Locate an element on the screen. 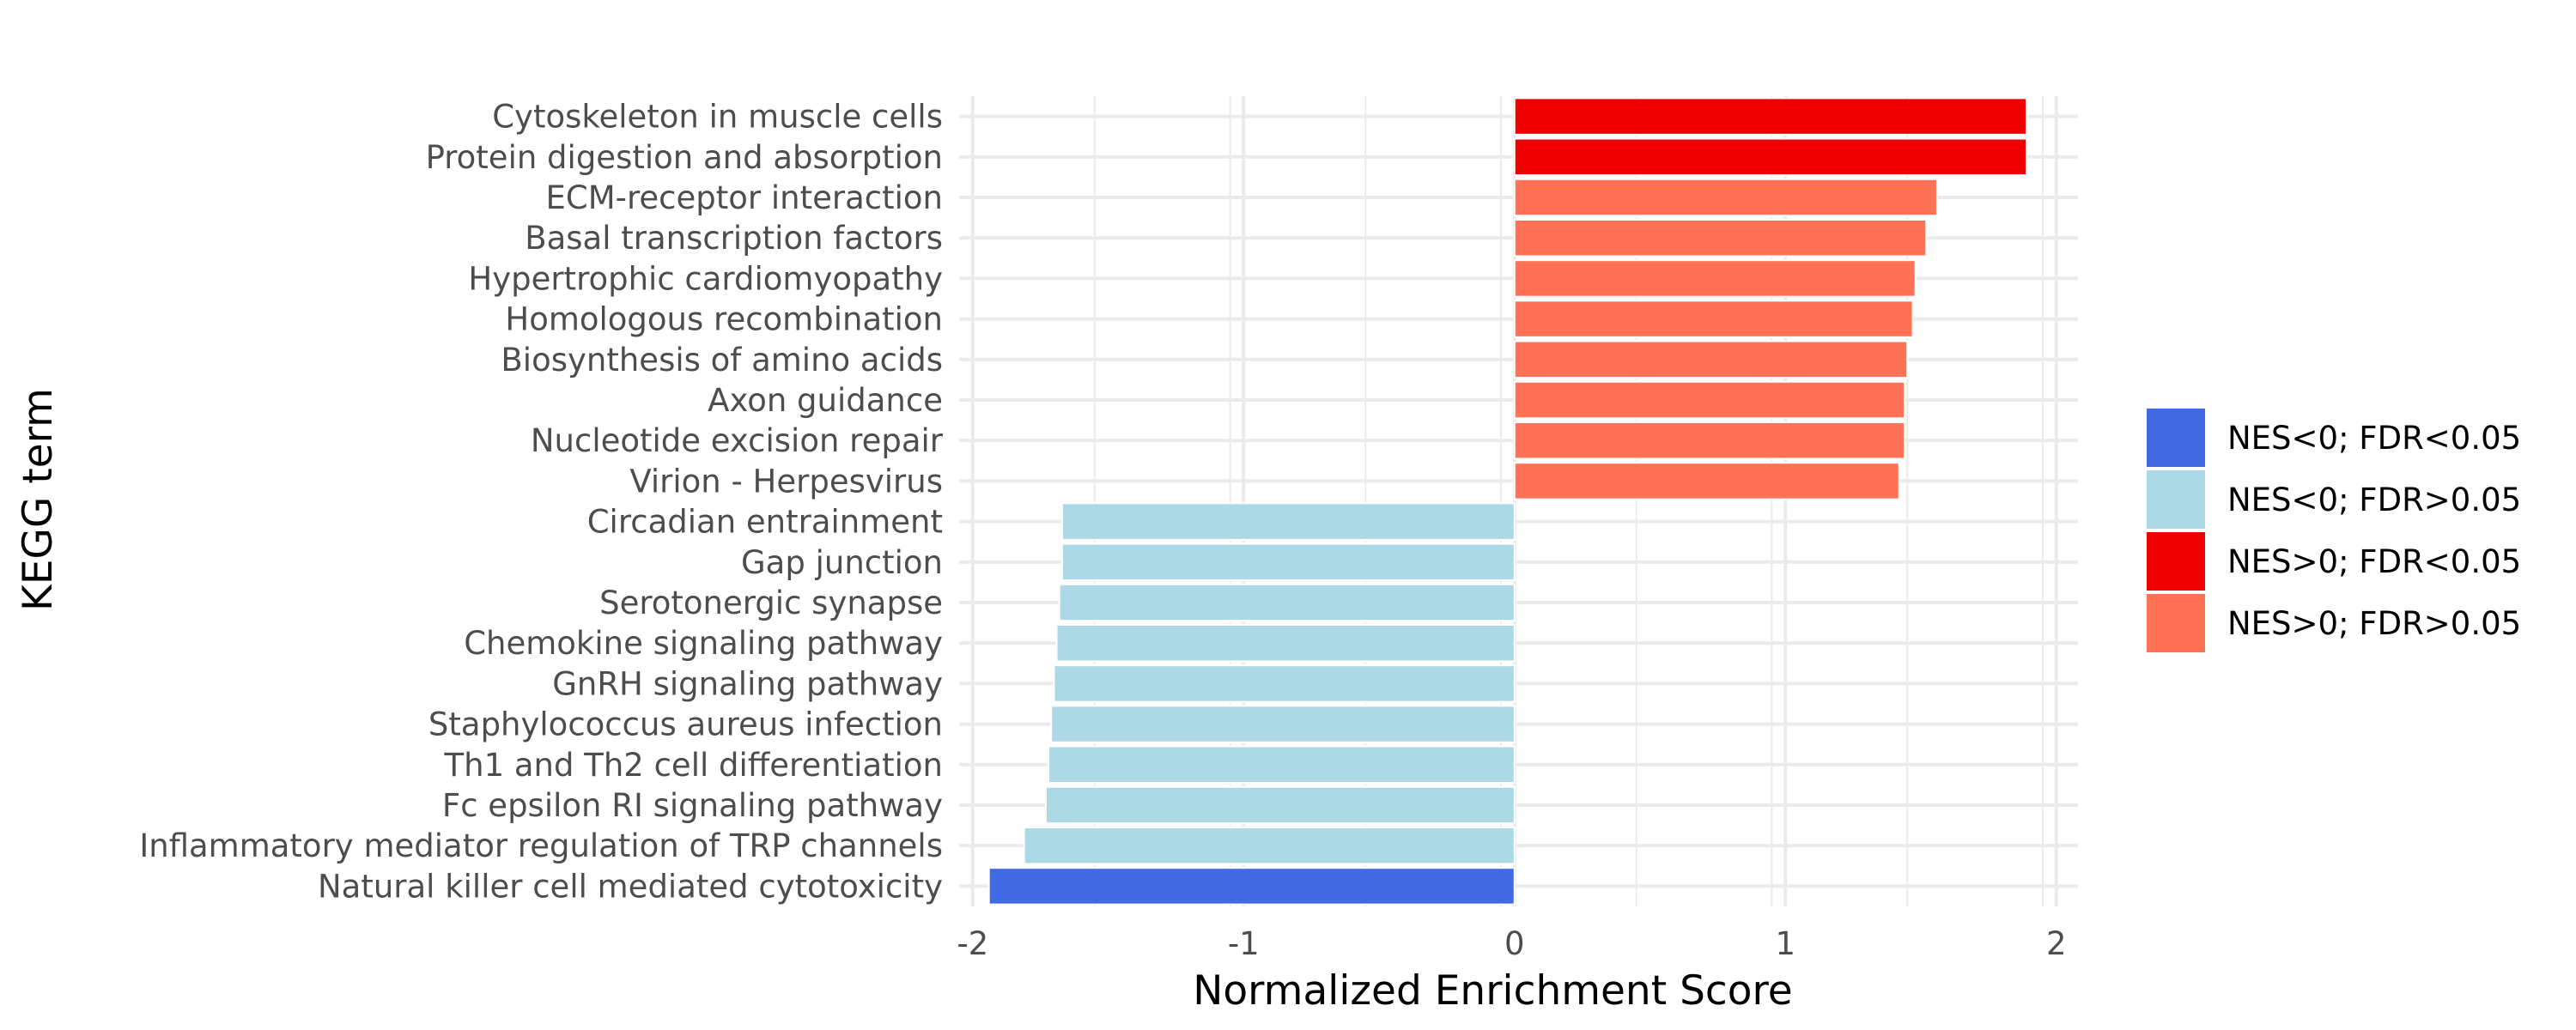 The width and height of the screenshot is (2576, 1030). x-tick-label: 1 is located at coordinates (1785, 943).